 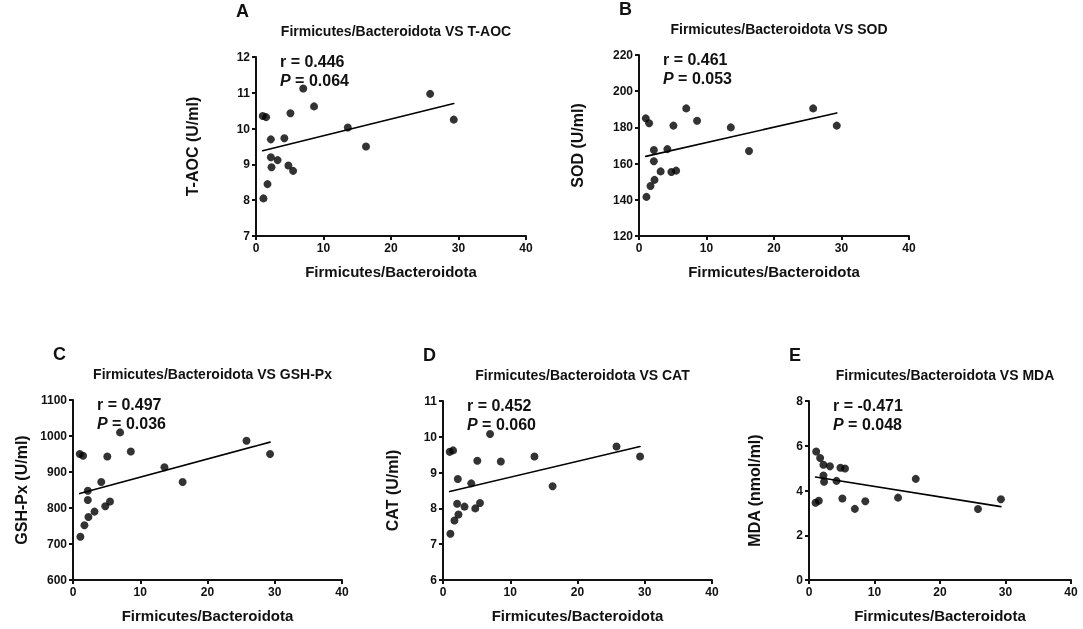 I want to click on annotation: r = 0.446, so click(x=312, y=61).